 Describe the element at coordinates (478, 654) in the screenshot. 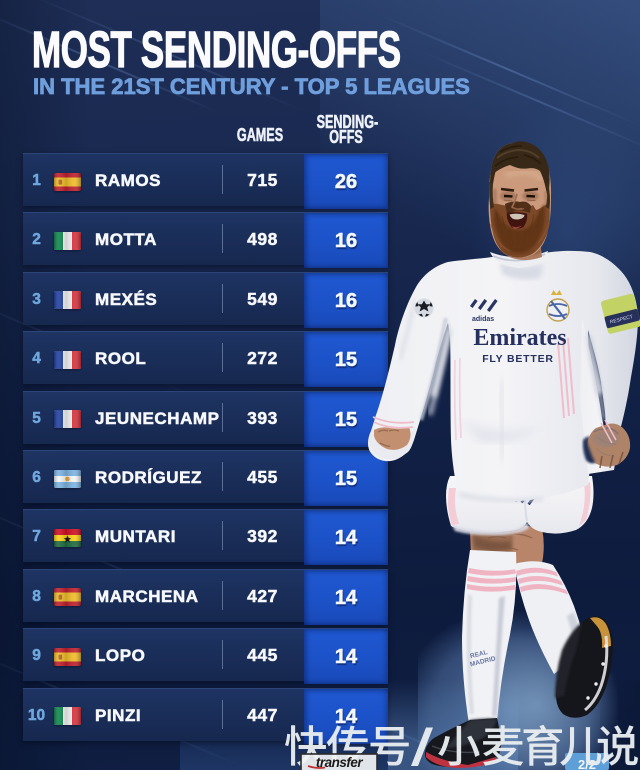

I see `svg-text: REAL` at that location.